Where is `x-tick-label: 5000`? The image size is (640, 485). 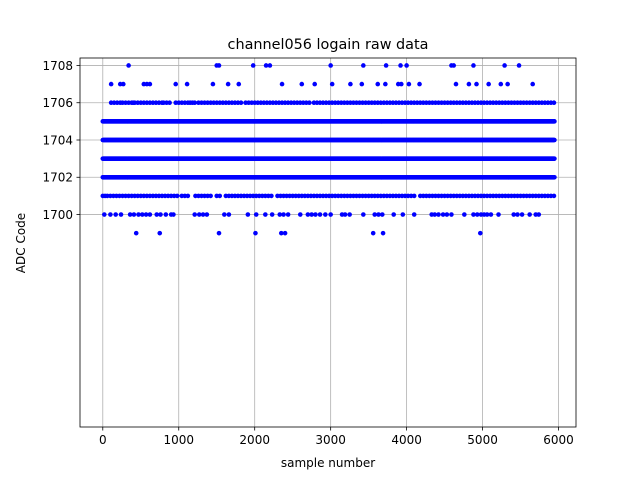
x-tick-label: 5000 is located at coordinates (482, 440).